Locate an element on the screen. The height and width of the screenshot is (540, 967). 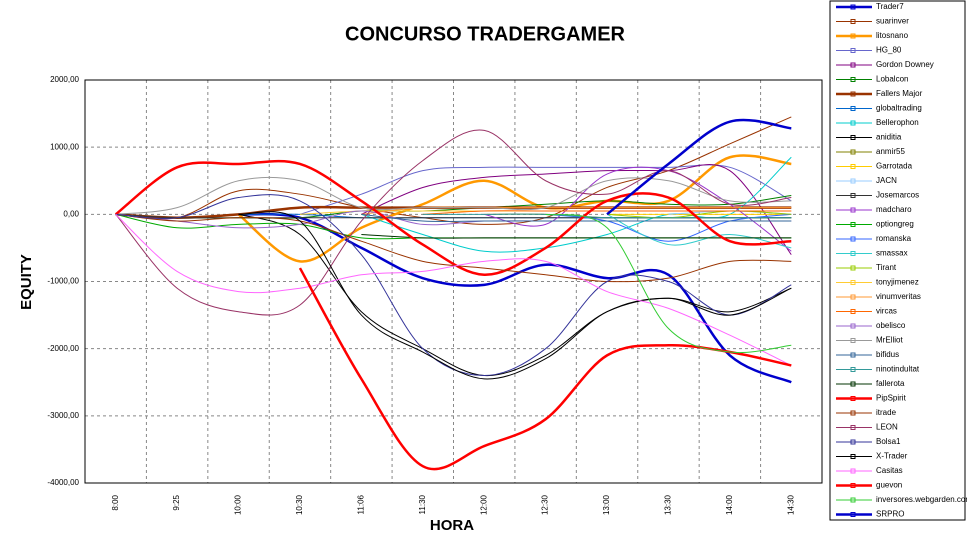
legend-label: guevon is located at coordinates (889, 485).